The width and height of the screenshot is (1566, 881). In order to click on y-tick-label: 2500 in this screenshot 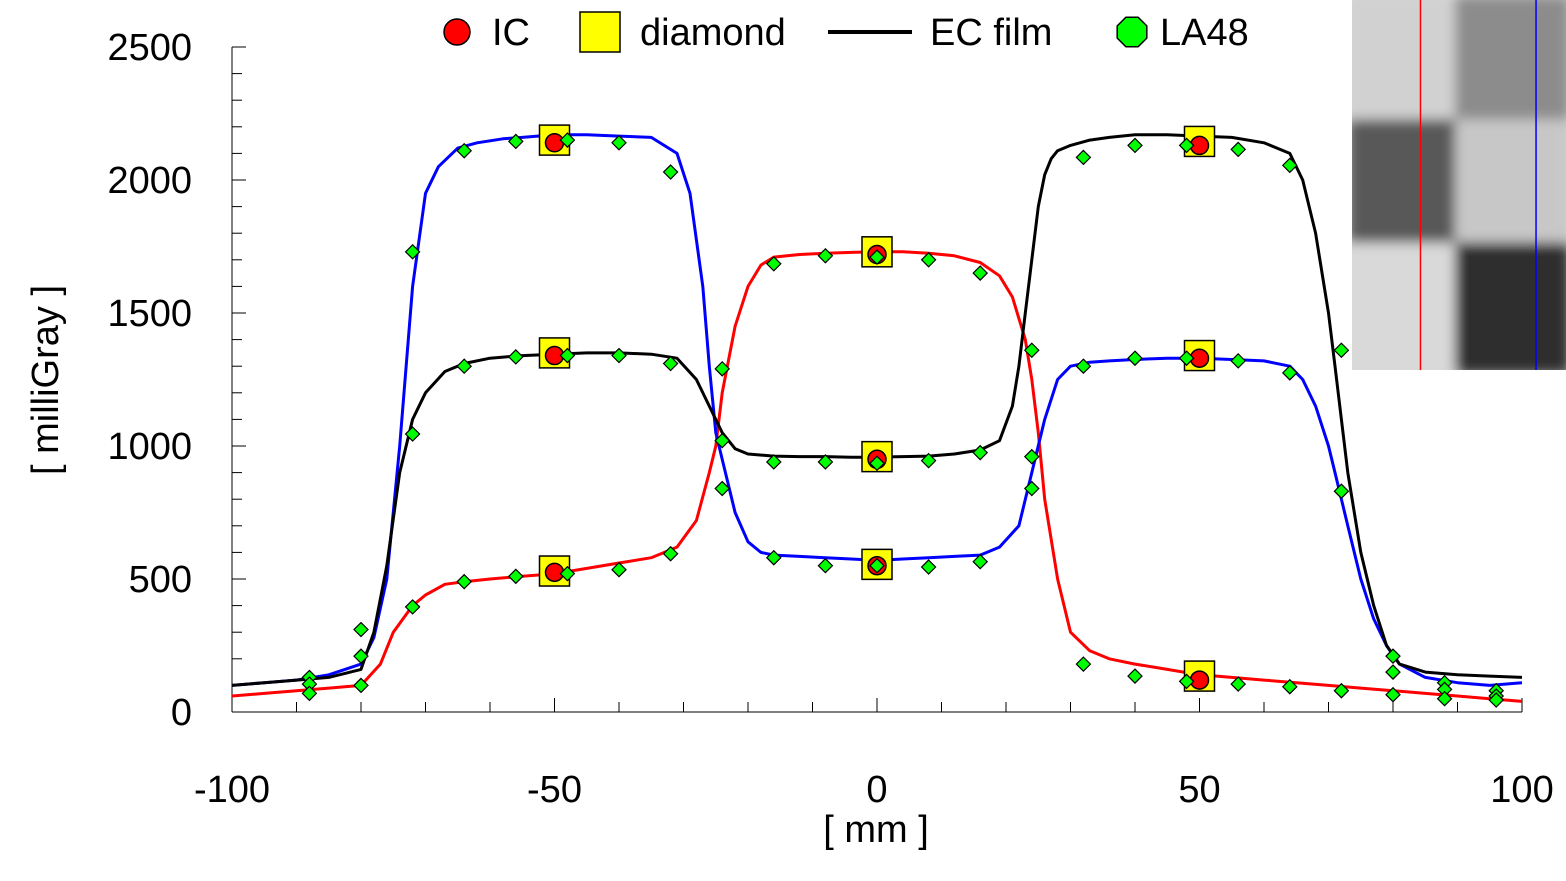, I will do `click(149, 48)`.